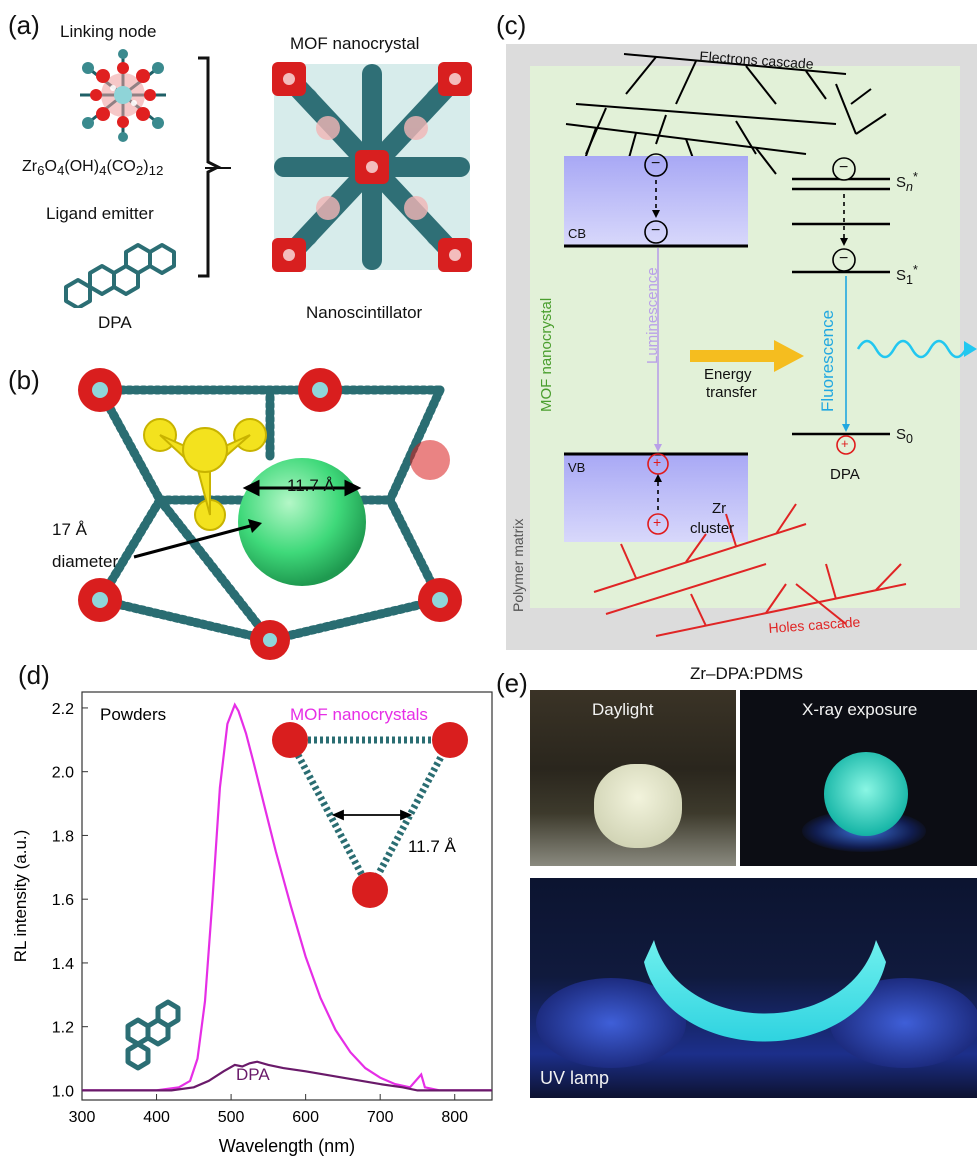 This screenshot has width=977, height=1157. I want to click on x-tick-label: 500, so click(231, 1117).